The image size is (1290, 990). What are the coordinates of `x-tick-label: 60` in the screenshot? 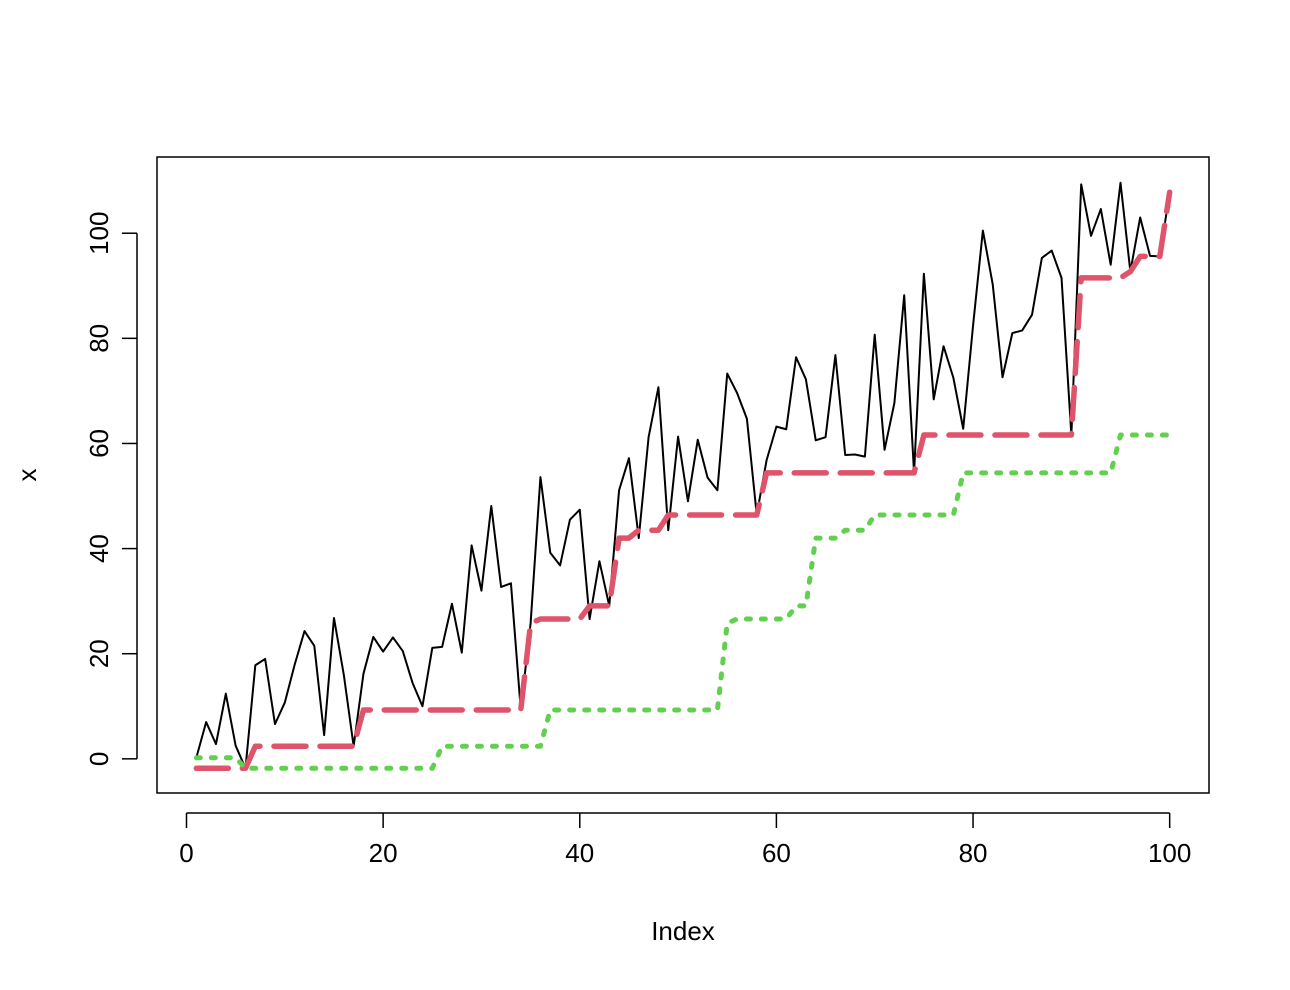 It's located at (776, 853).